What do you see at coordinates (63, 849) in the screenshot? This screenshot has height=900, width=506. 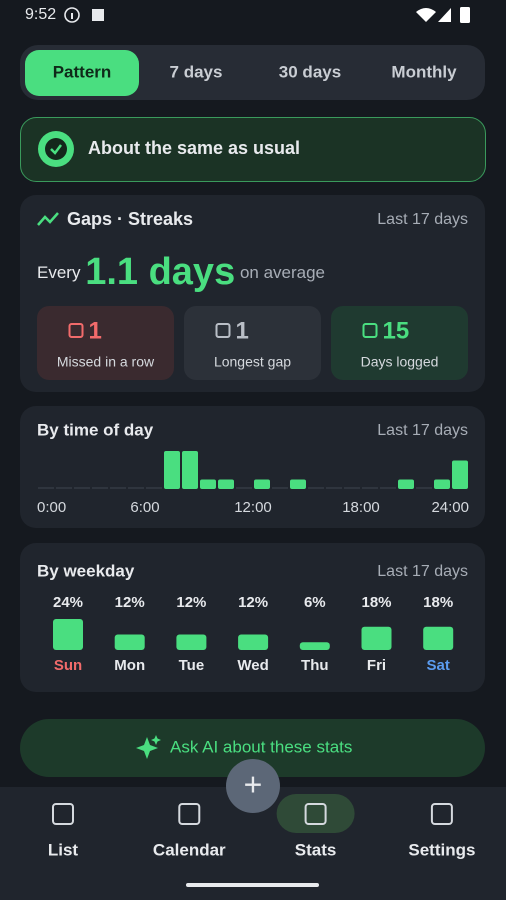 I see `nav-label: List` at bounding box center [63, 849].